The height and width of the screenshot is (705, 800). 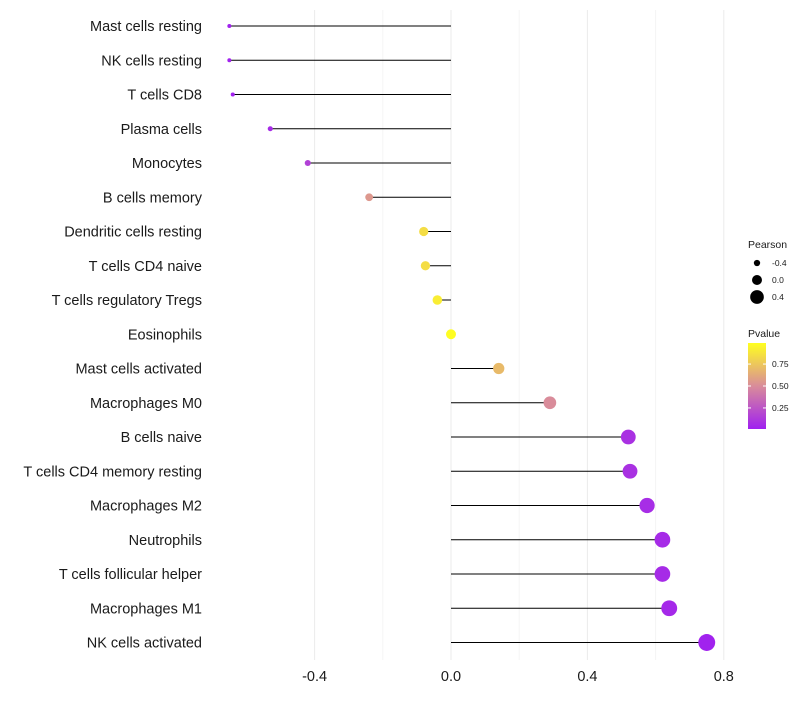 What do you see at coordinates (314, 677) in the screenshot?
I see `x-tick-label-0: -0.4` at bounding box center [314, 677].